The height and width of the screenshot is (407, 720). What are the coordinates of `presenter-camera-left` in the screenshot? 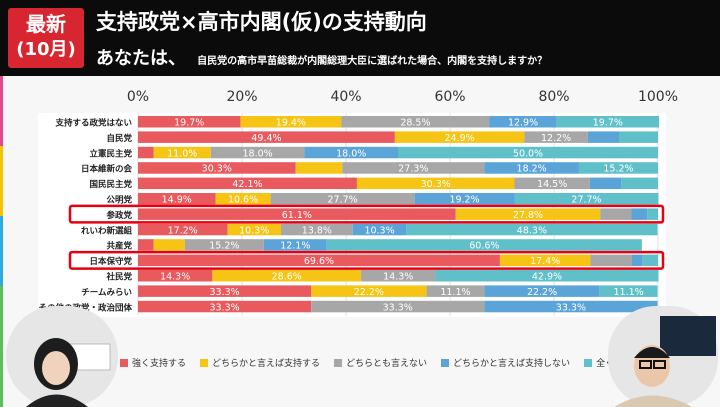 It's located at (62, 356).